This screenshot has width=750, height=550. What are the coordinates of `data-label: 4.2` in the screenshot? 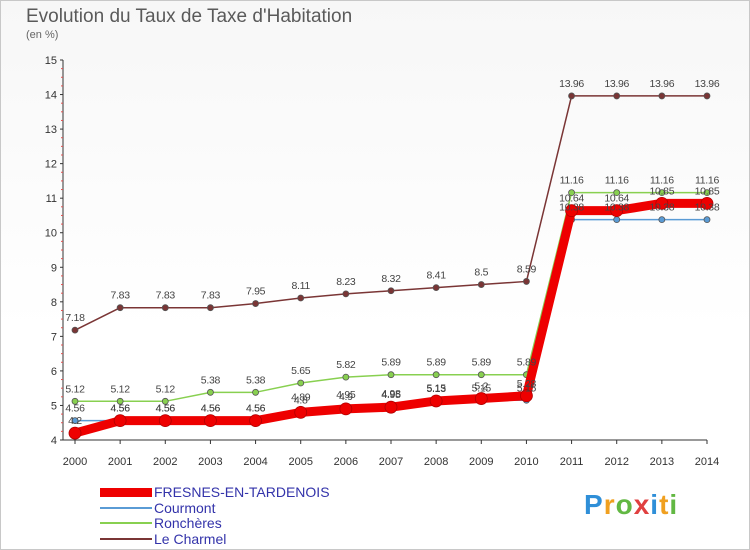 It's located at (75, 421).